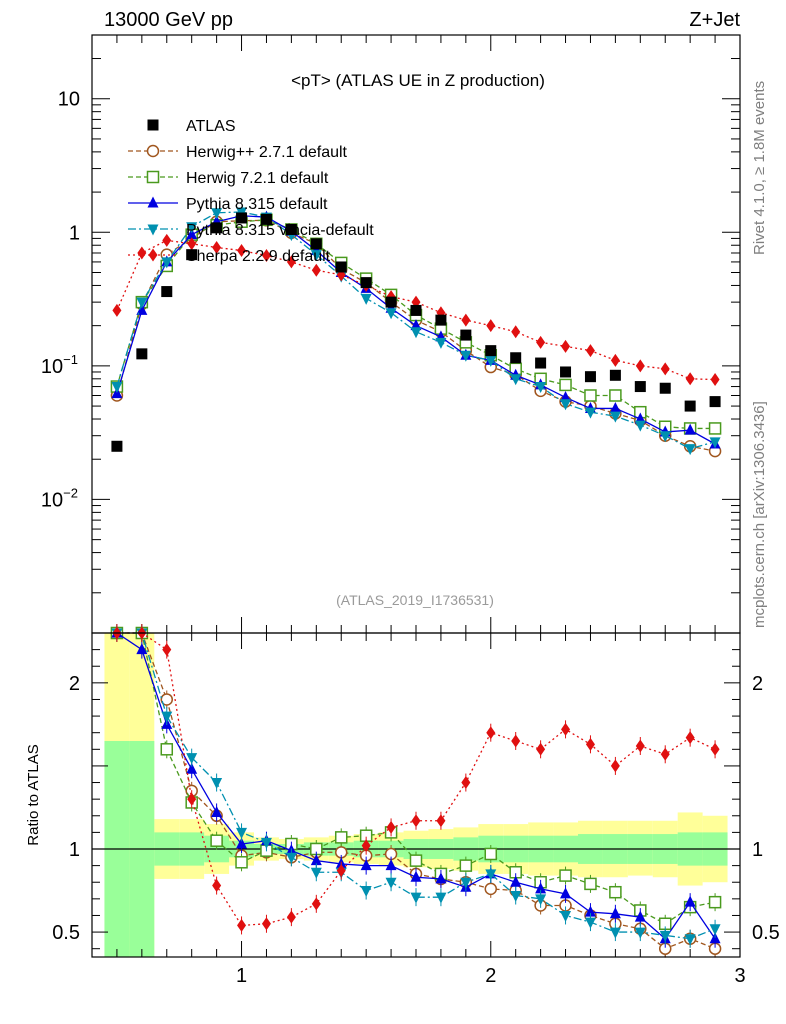 Image resolution: width=786 pixels, height=1024 pixels. Describe the element at coordinates (74, 850) in the screenshot. I see `ratio-y-tick-label: 1` at that location.